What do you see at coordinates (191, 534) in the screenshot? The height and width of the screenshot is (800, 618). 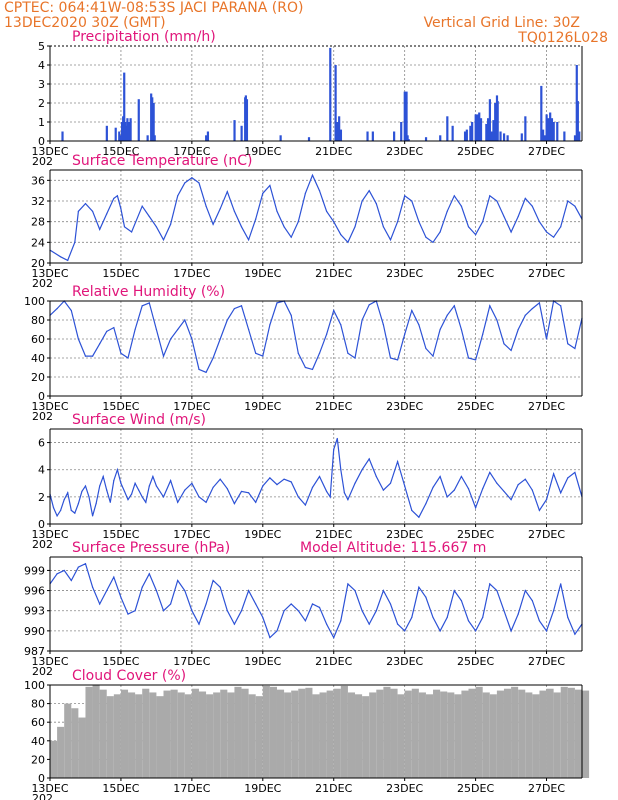 I see `wind-xtick-label: 17DEC` at bounding box center [191, 534].